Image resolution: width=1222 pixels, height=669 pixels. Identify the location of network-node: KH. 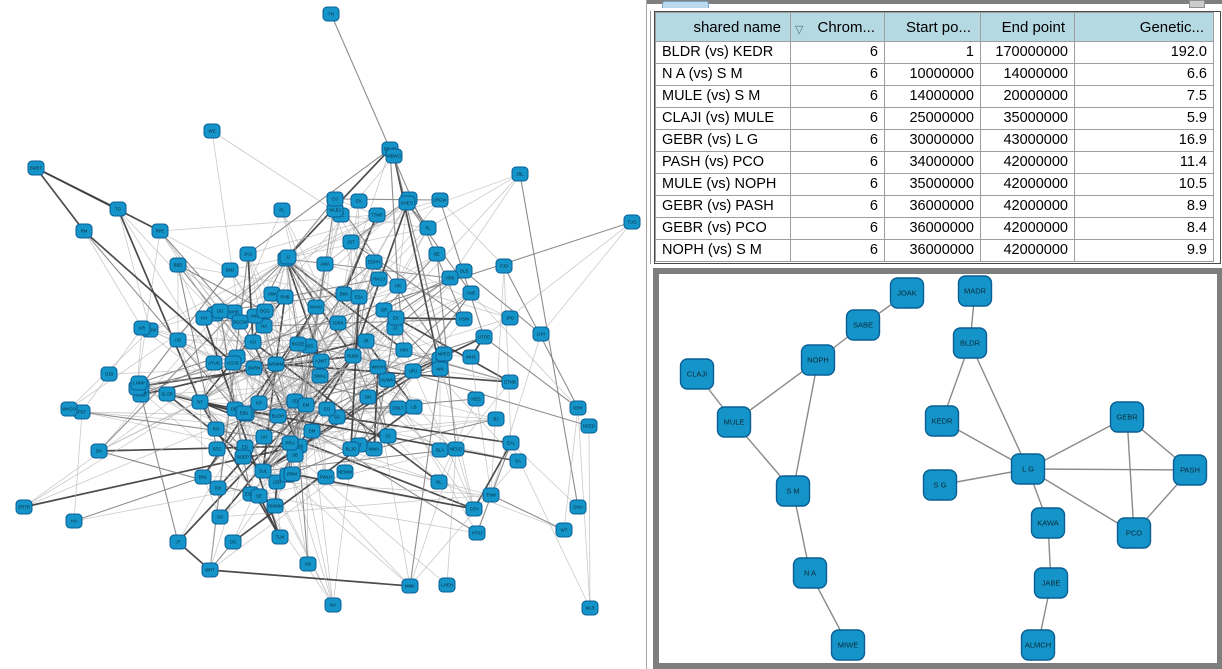
(204, 318).